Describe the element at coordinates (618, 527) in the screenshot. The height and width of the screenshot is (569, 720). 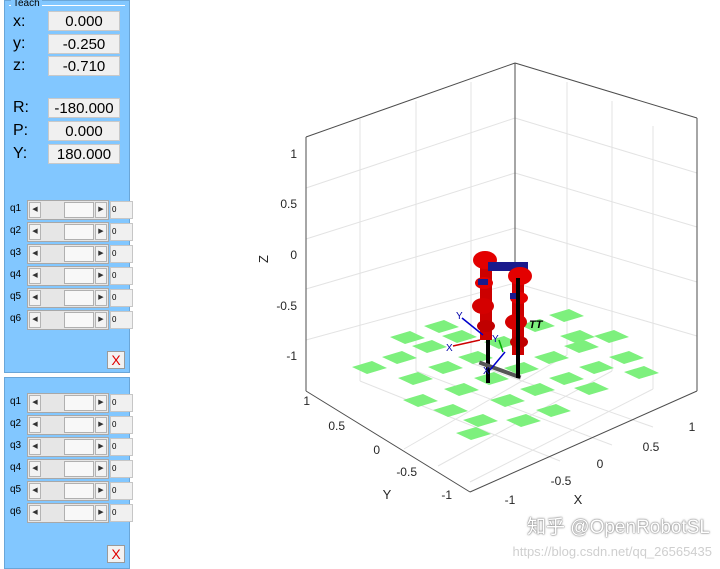
I see `watermark-text: 知乎 @OpenRobotSL` at that location.